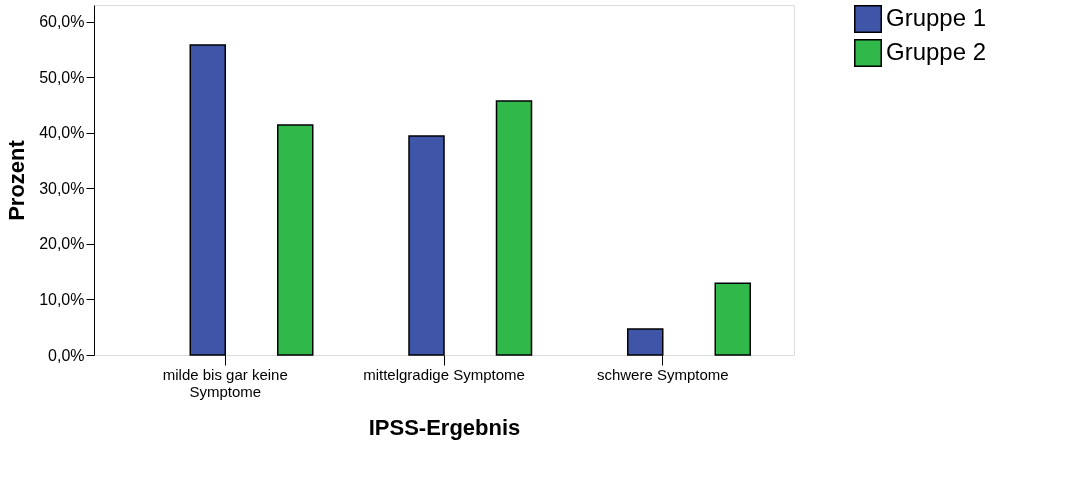 The width and height of the screenshot is (1085, 492). What do you see at coordinates (62, 77) in the screenshot?
I see `y-tick-label: 50,0%` at bounding box center [62, 77].